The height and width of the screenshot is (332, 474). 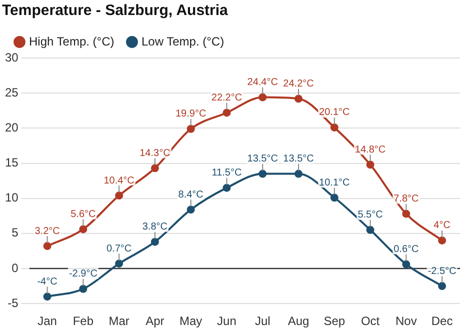 What do you see at coordinates (47, 282) in the screenshot?
I see `data-label: -4°C` at bounding box center [47, 282].